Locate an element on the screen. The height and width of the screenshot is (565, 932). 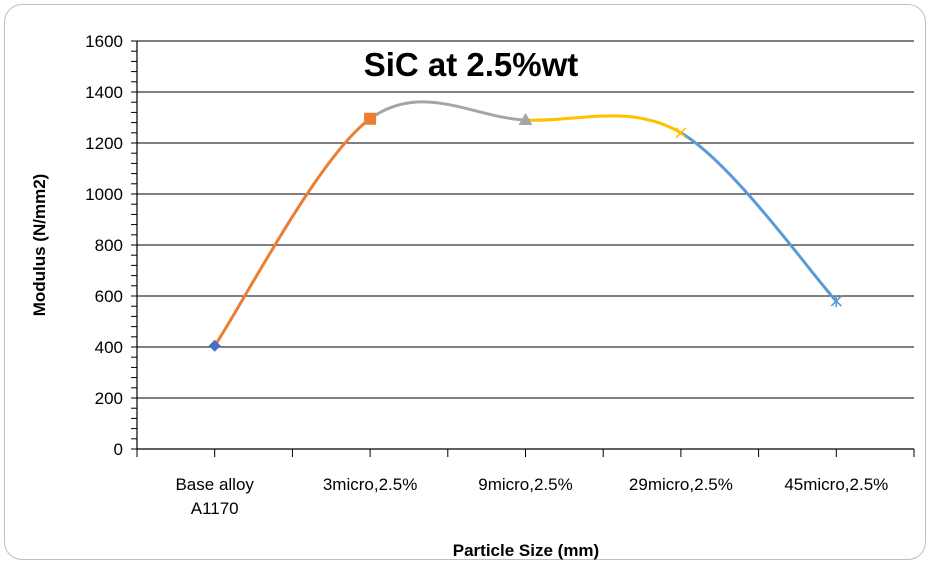
y-tick-label: 600 is located at coordinates (109, 296).